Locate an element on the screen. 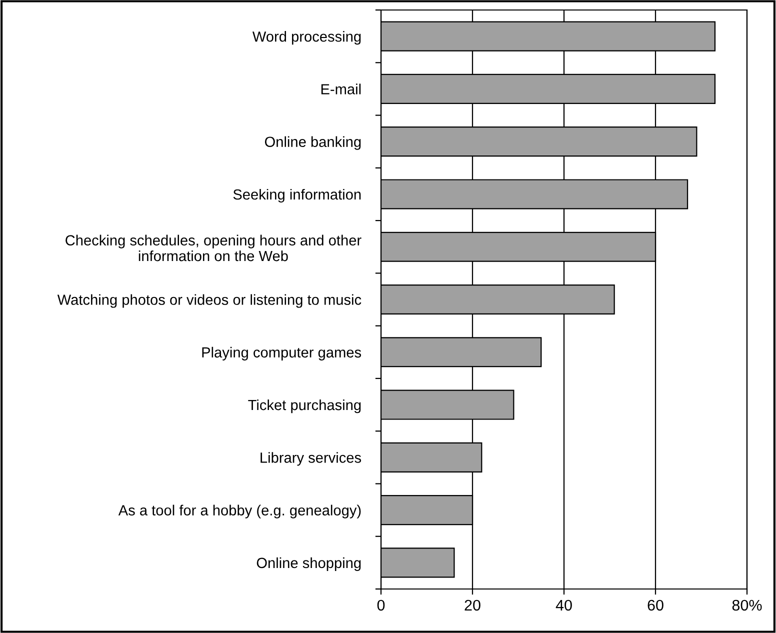 The height and width of the screenshot is (633, 776). y-tick-label: Online banking is located at coordinates (312, 143).